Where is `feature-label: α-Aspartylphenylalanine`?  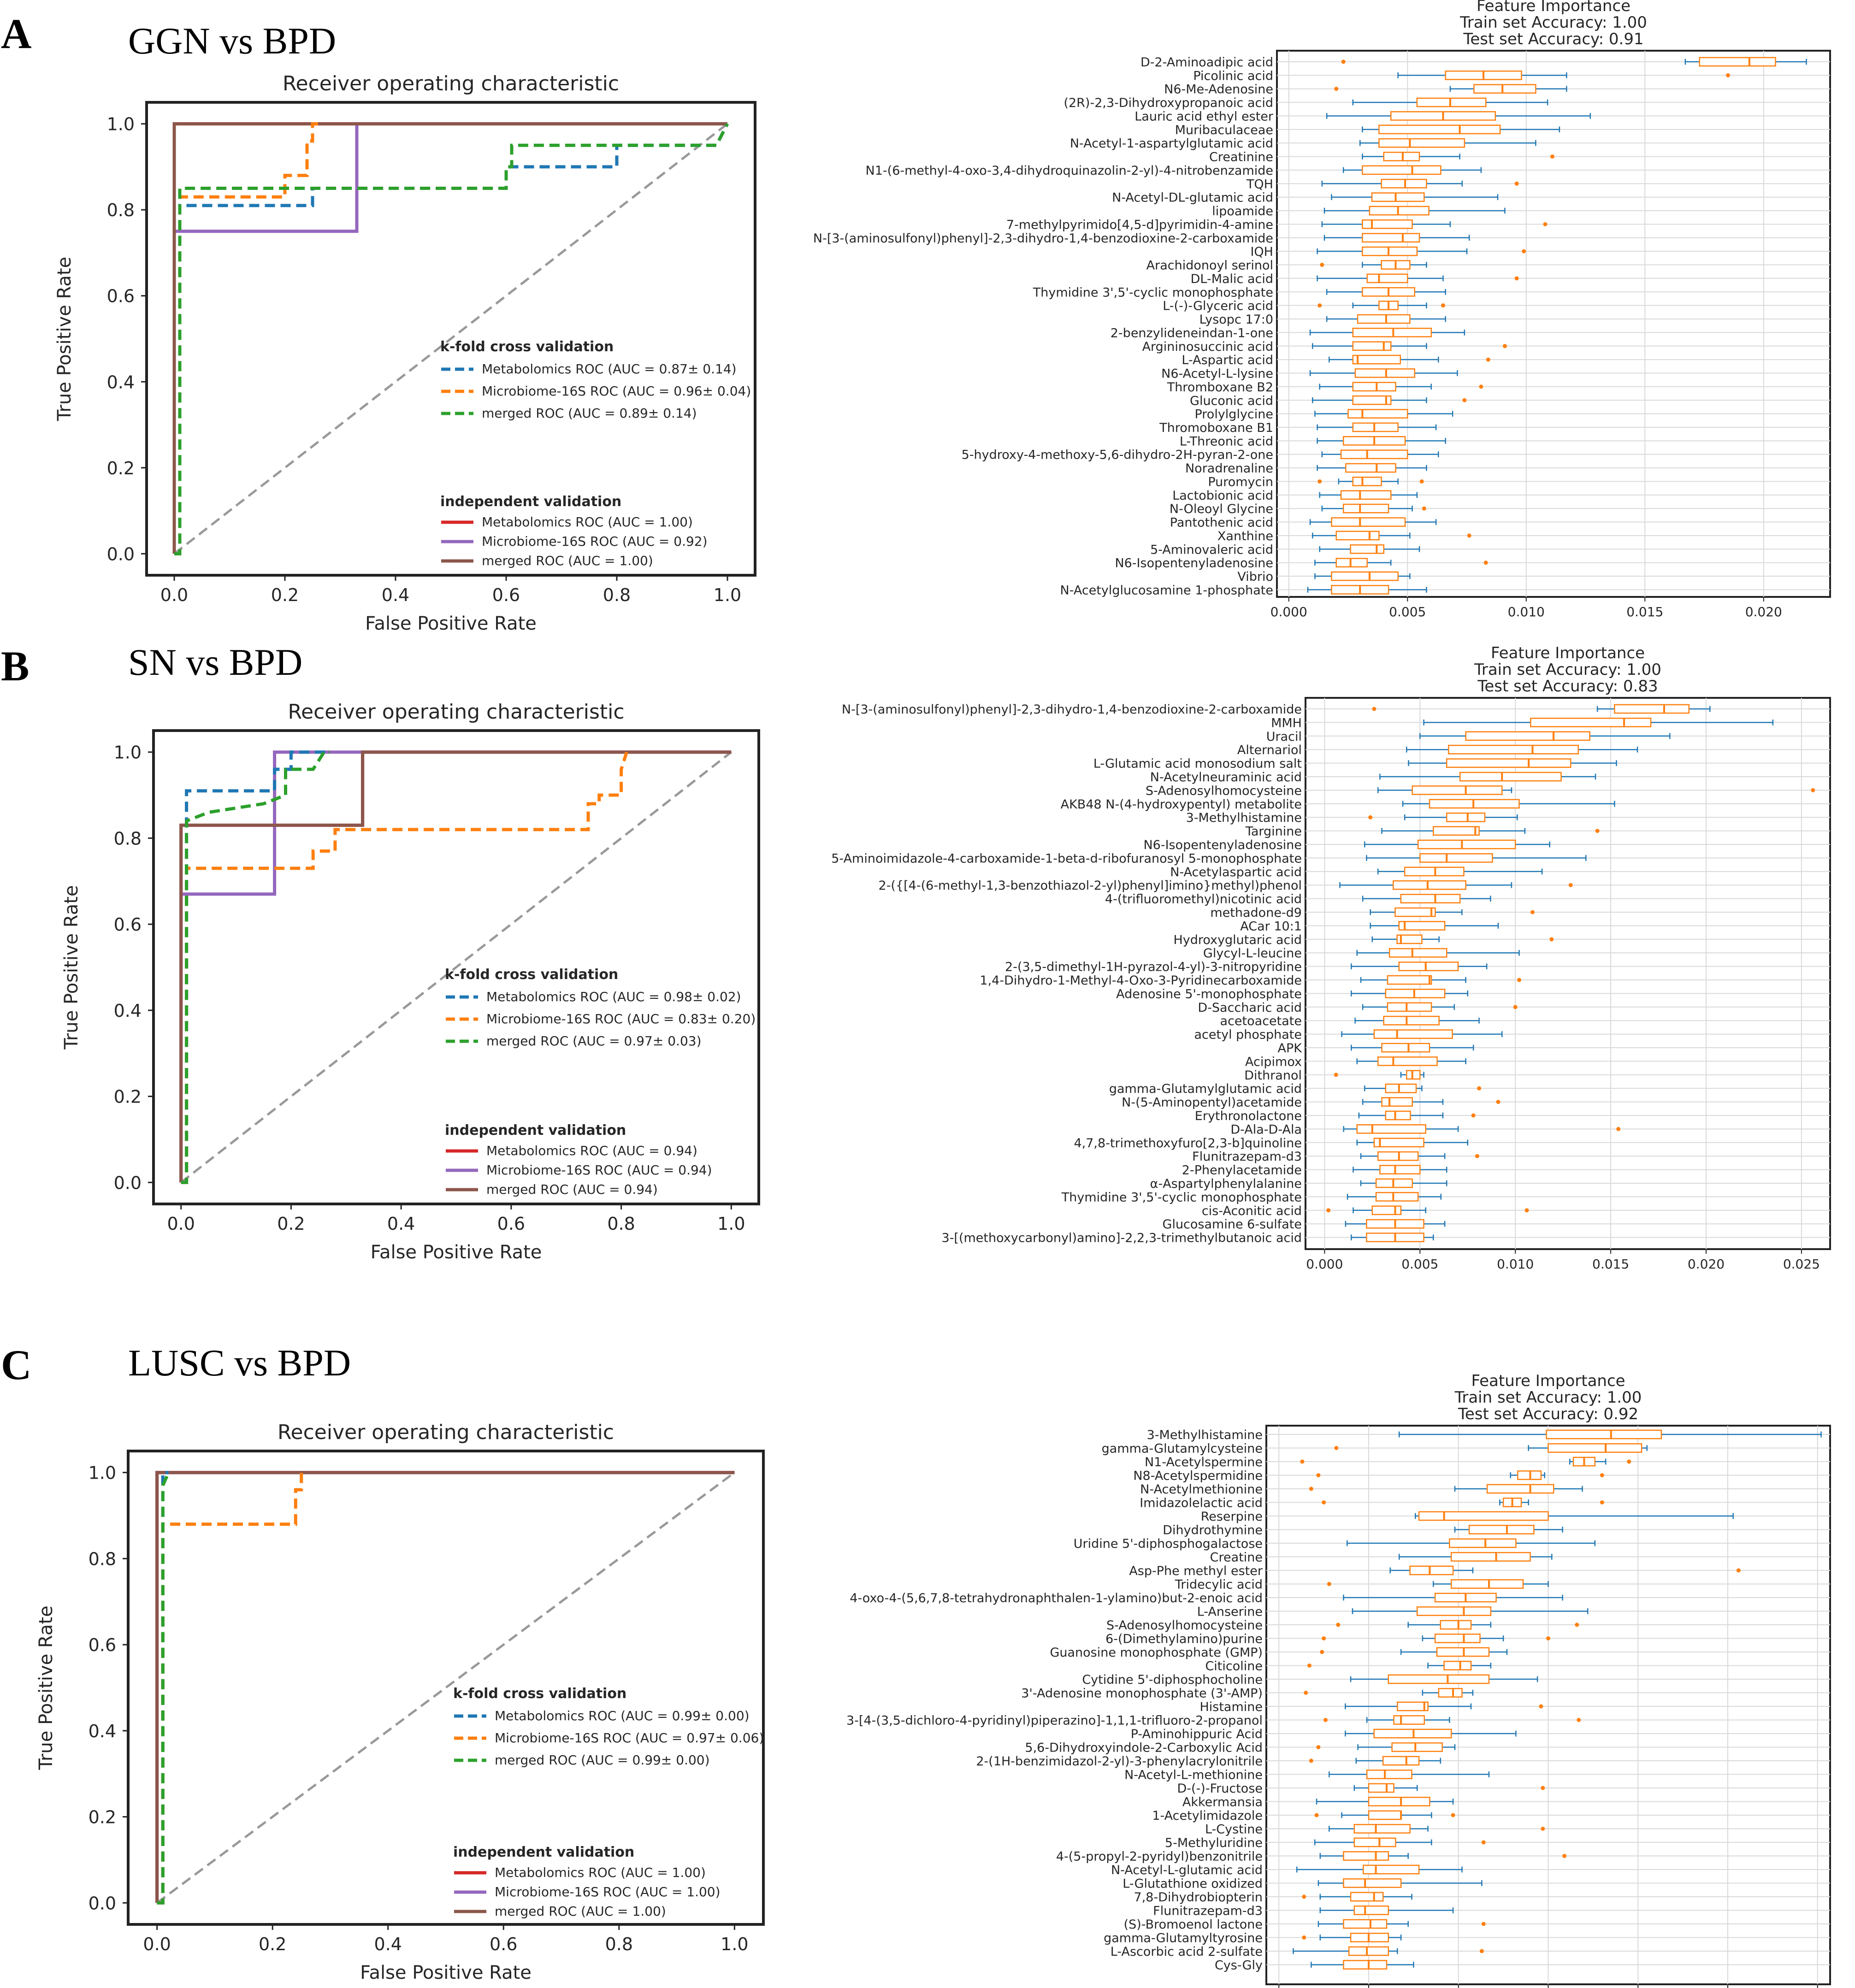
feature-label: α-Aspartylphenylalanine is located at coordinates (1226, 1184).